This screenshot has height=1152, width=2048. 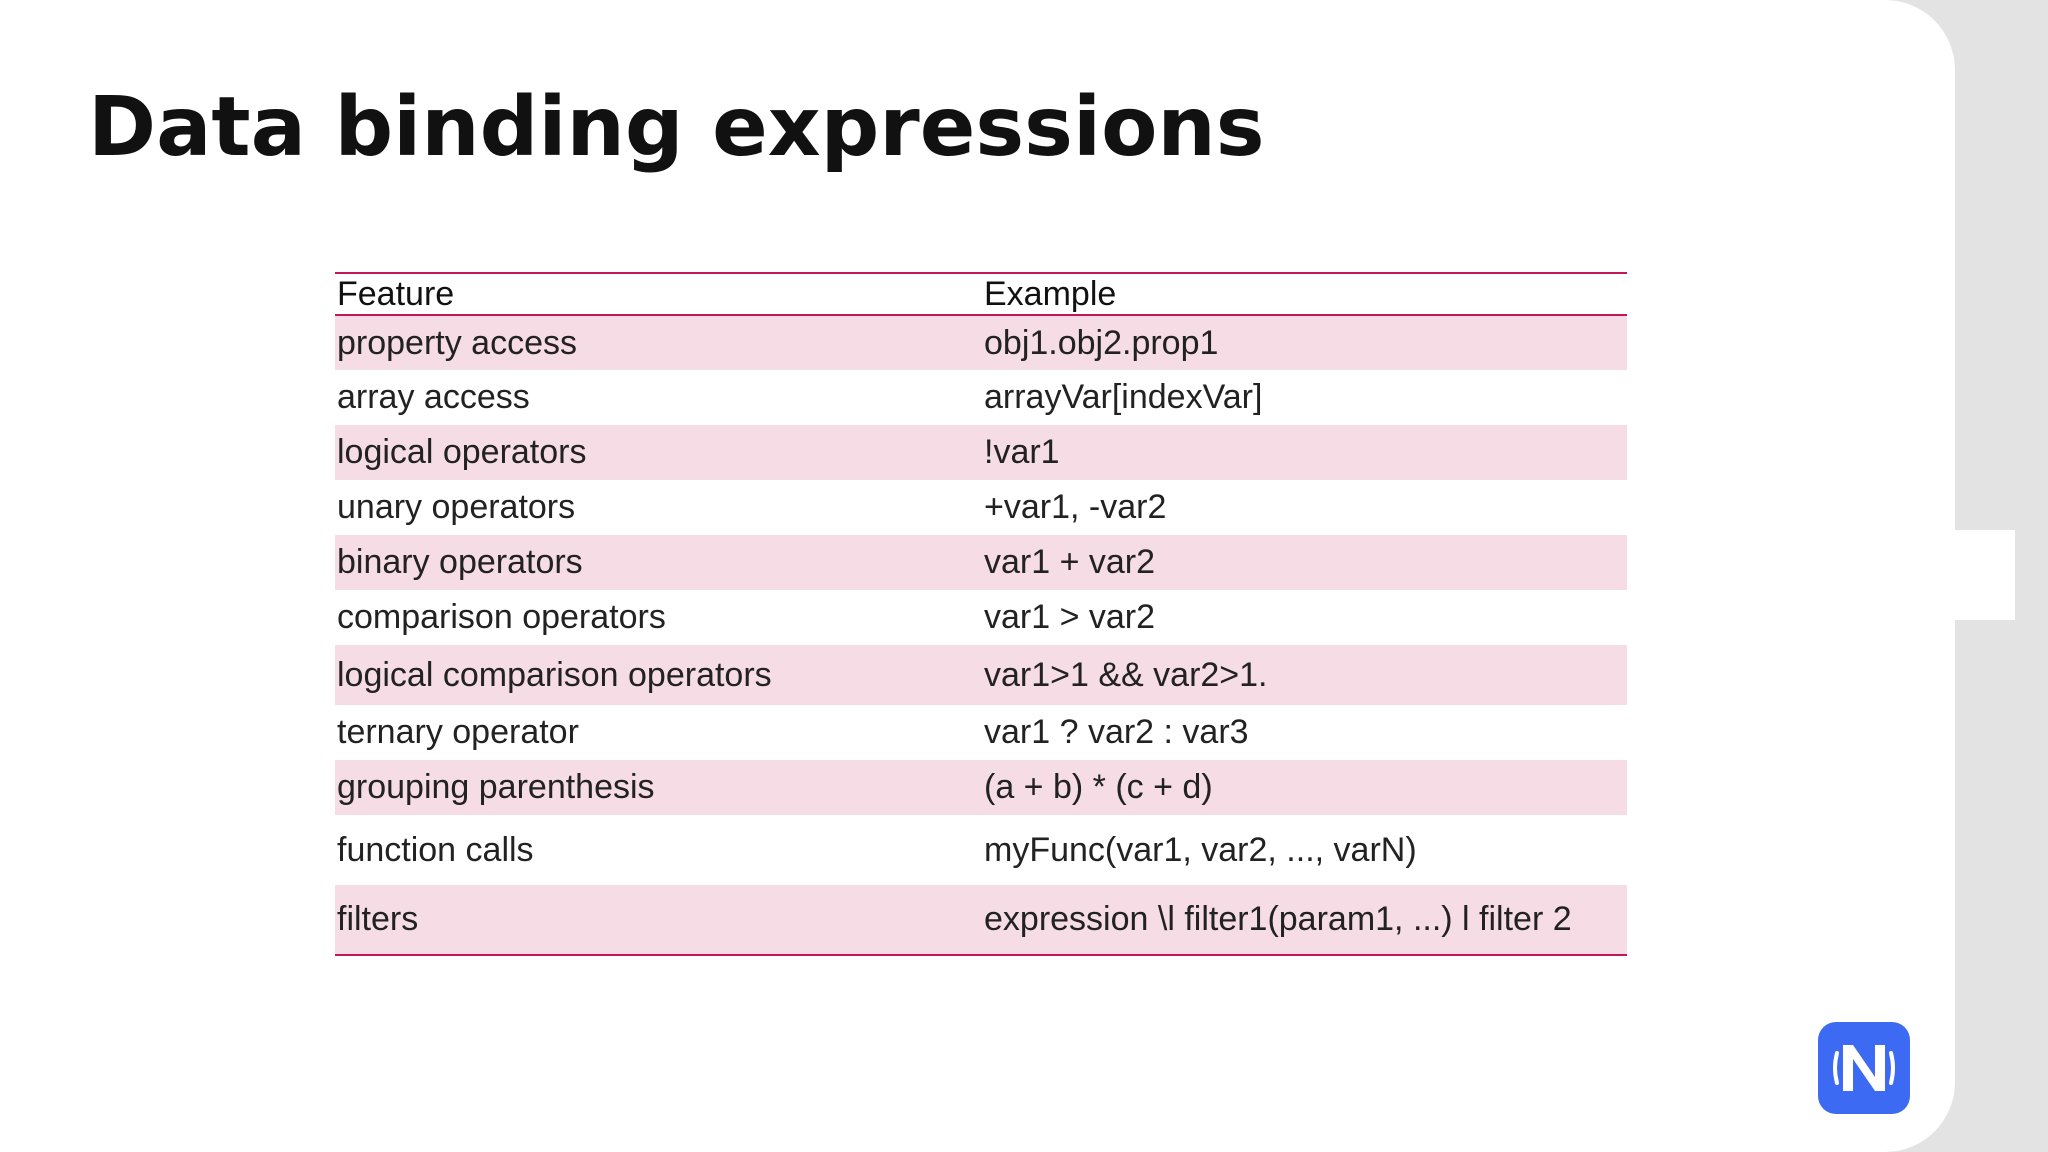 I want to click on nativescript-logo-icon, so click(x=1864, y=1068).